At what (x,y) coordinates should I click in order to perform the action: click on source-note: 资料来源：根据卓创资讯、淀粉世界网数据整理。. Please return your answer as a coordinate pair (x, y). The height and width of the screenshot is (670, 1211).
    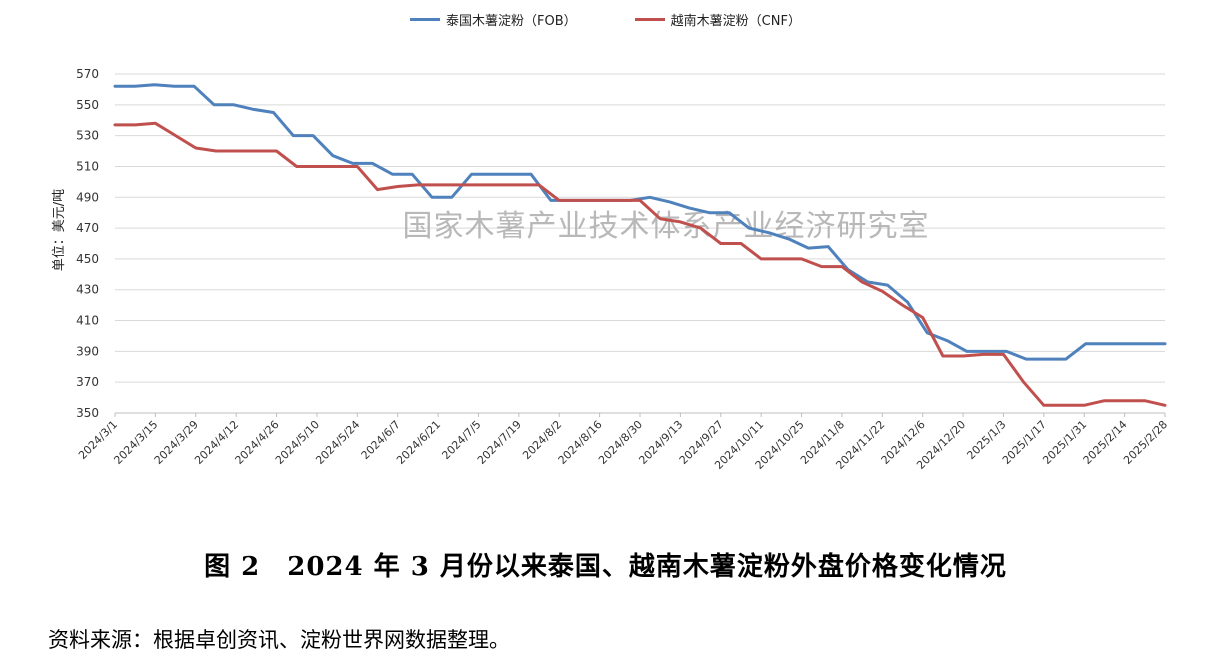
    Looking at the image, I should click on (279, 640).